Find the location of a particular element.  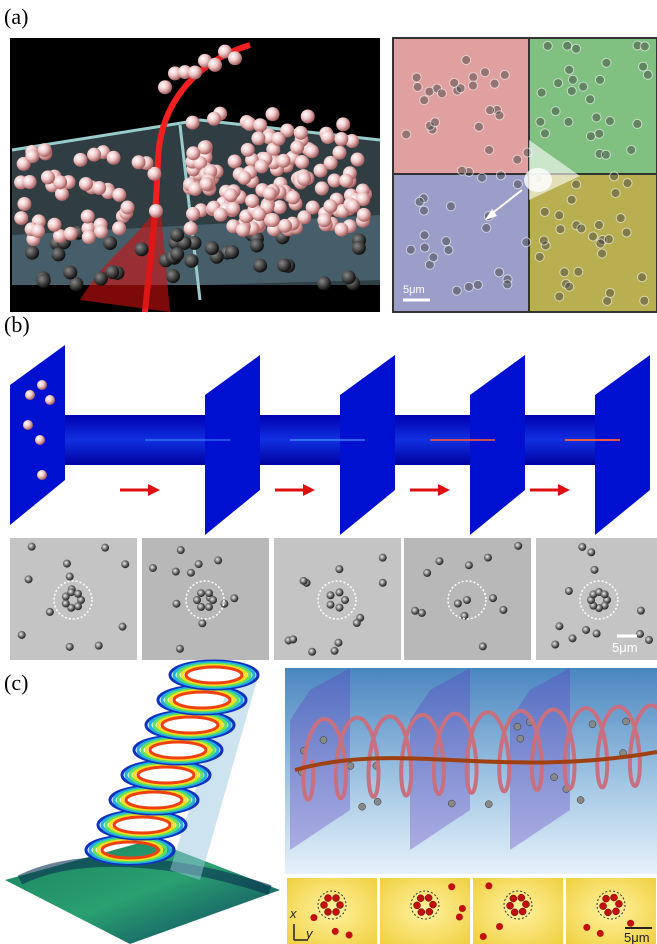

axis-label: y is located at coordinates (309, 933).